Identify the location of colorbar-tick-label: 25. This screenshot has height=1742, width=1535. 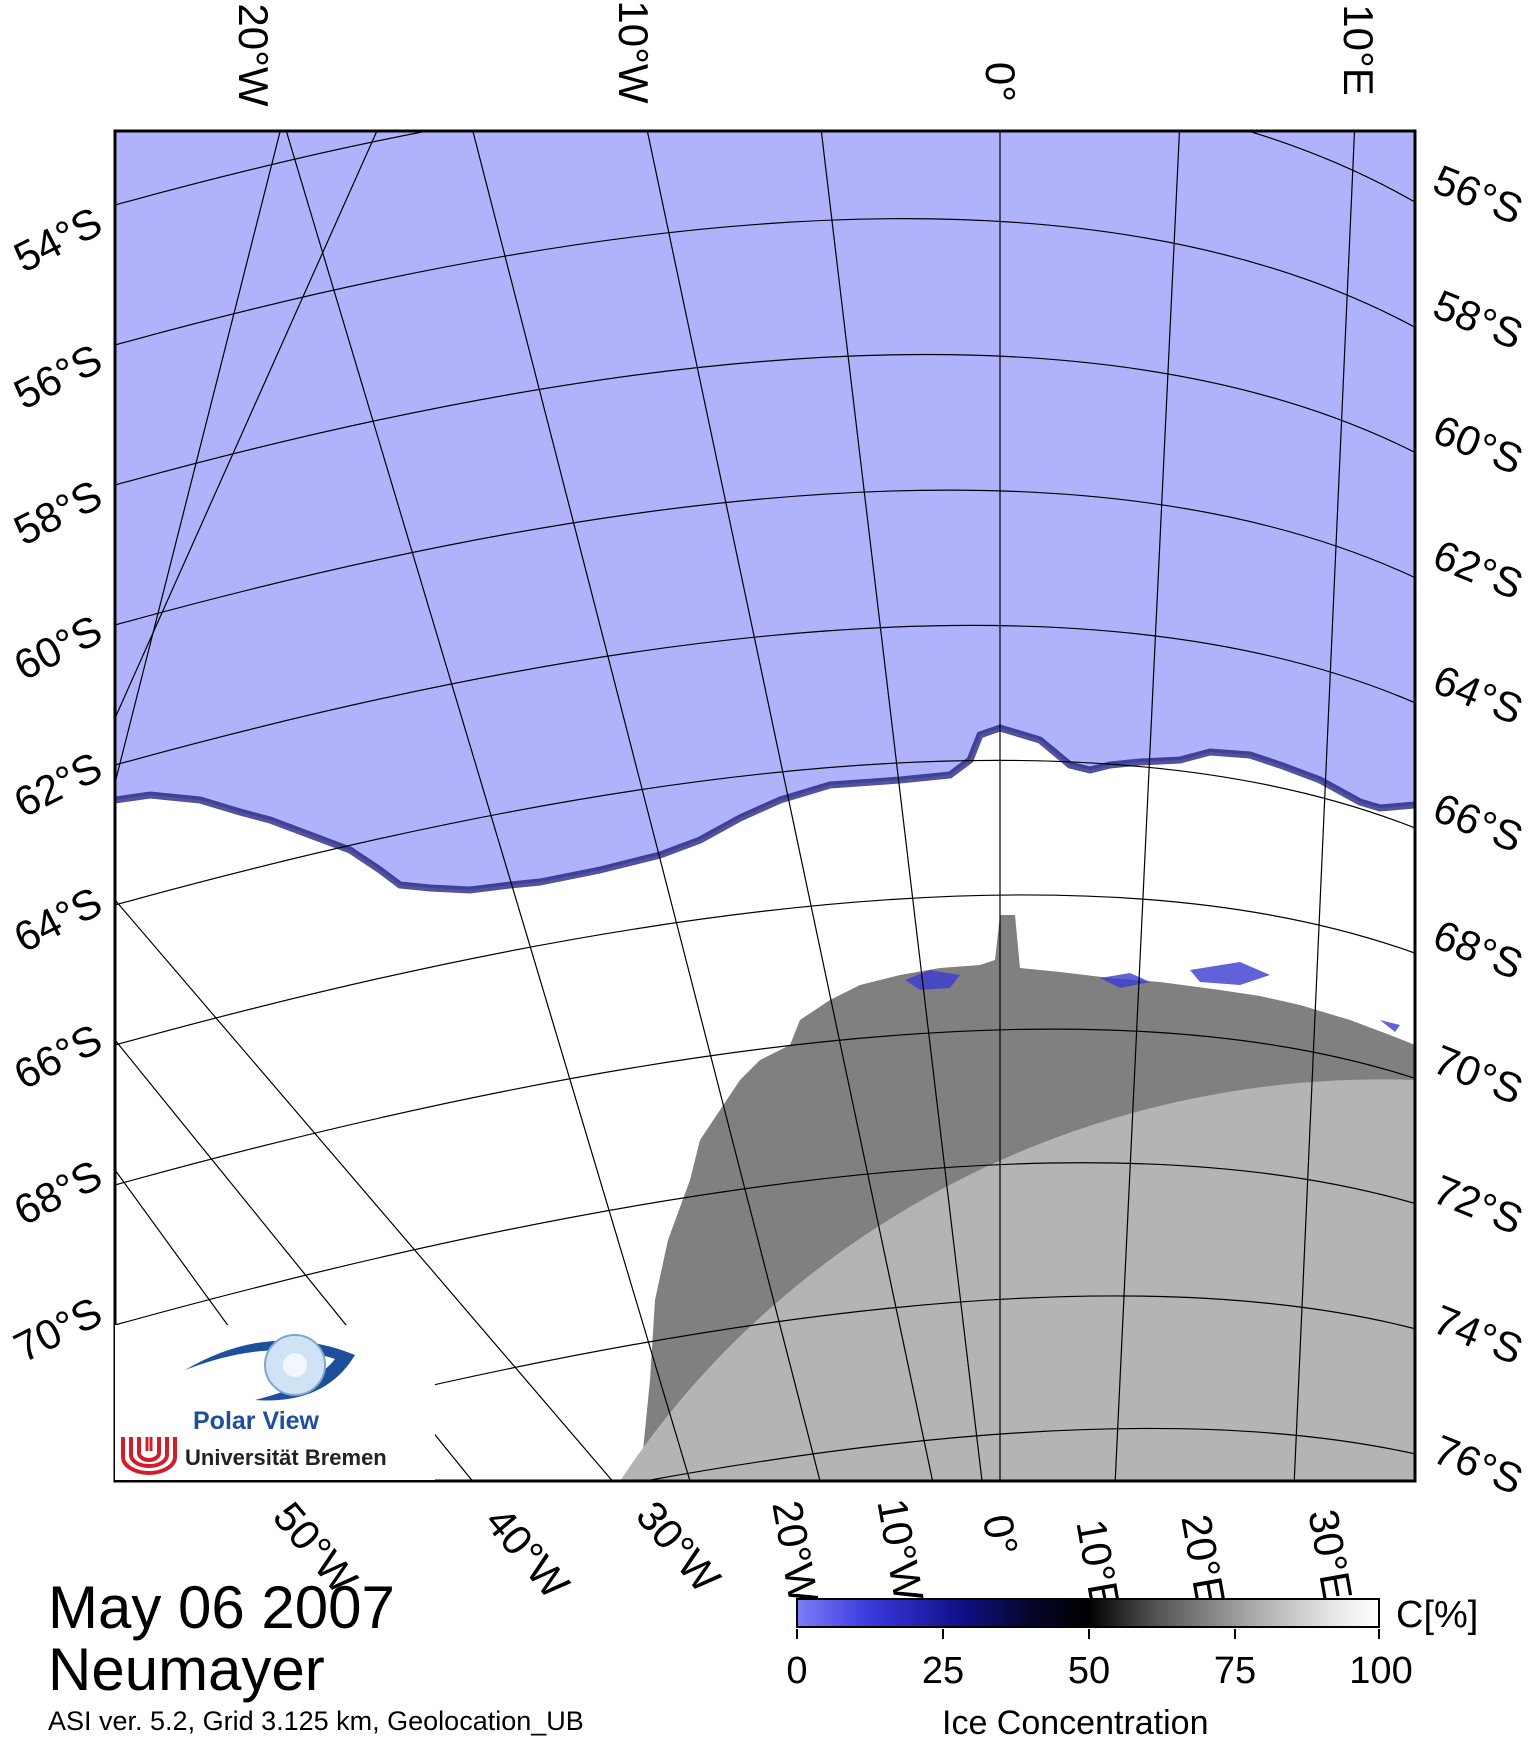
(943, 1671).